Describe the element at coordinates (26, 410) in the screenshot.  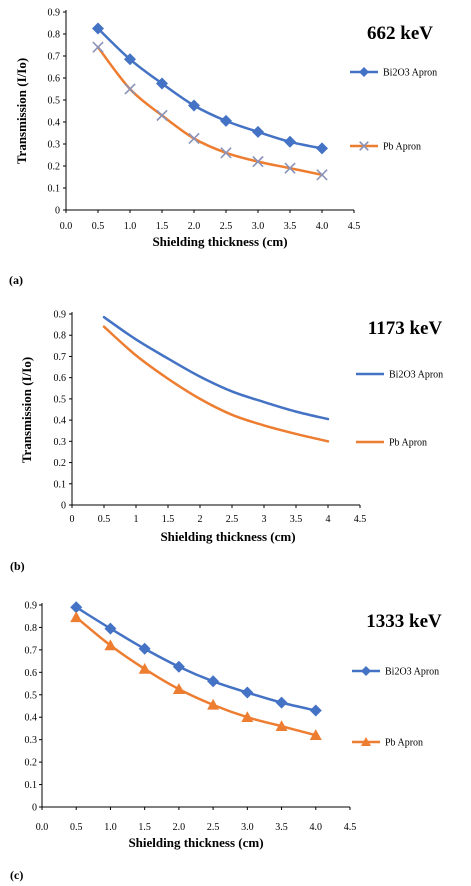
I see `y-axis-title: Transmission (I/Io)` at that location.